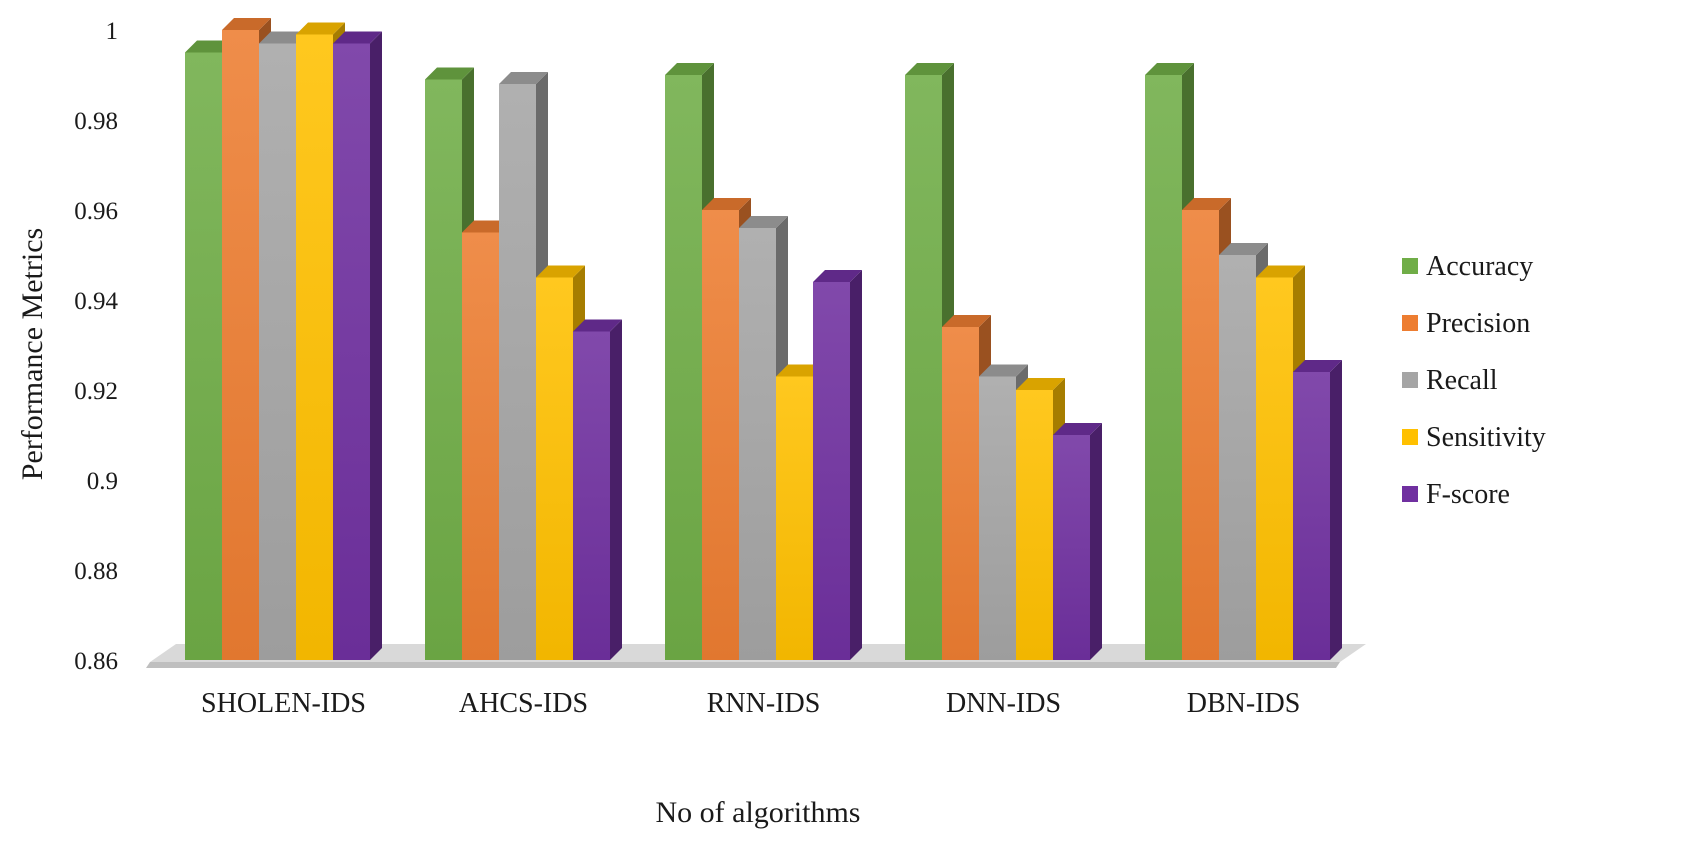  I want to click on legend-item-sensitivity: Sensitivity, so click(1474, 437).